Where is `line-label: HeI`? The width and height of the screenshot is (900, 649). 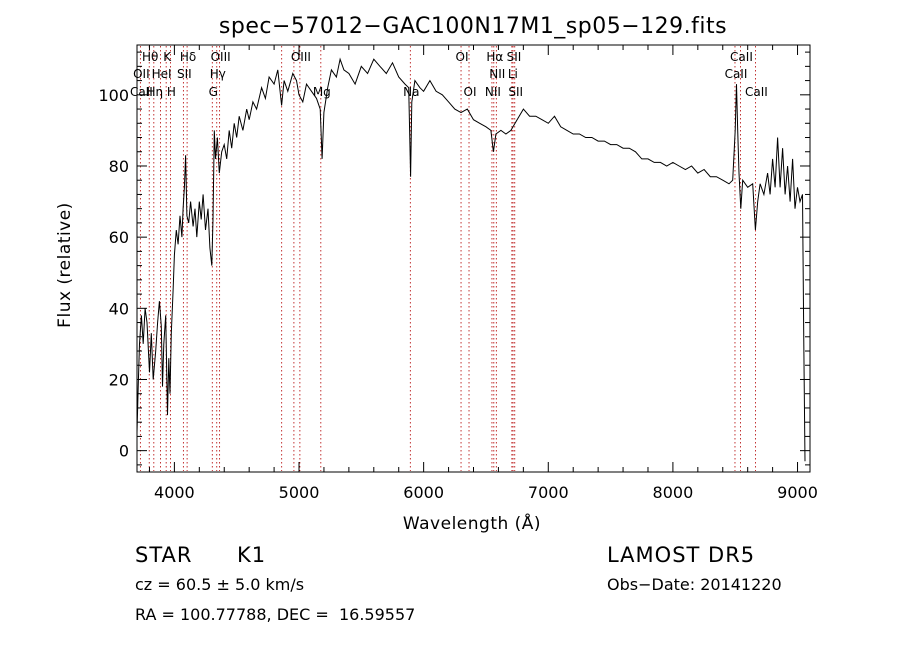
line-label: HeI is located at coordinates (162, 74).